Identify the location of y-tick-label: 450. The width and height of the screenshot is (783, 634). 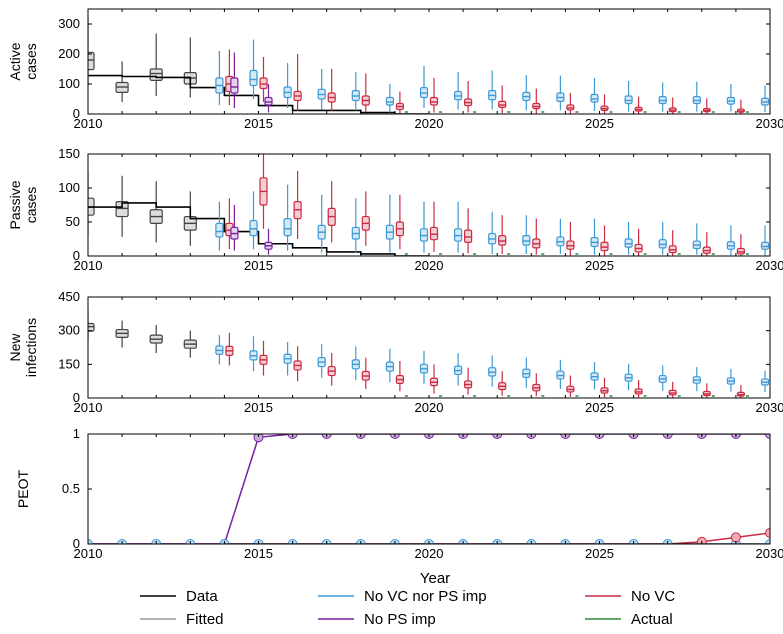
(69, 296).